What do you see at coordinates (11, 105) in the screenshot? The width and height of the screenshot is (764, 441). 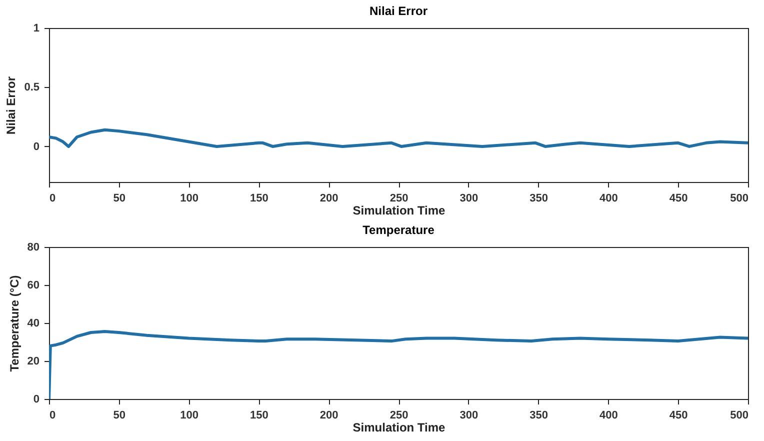 I see `y-axis-title: Nilai Error` at bounding box center [11, 105].